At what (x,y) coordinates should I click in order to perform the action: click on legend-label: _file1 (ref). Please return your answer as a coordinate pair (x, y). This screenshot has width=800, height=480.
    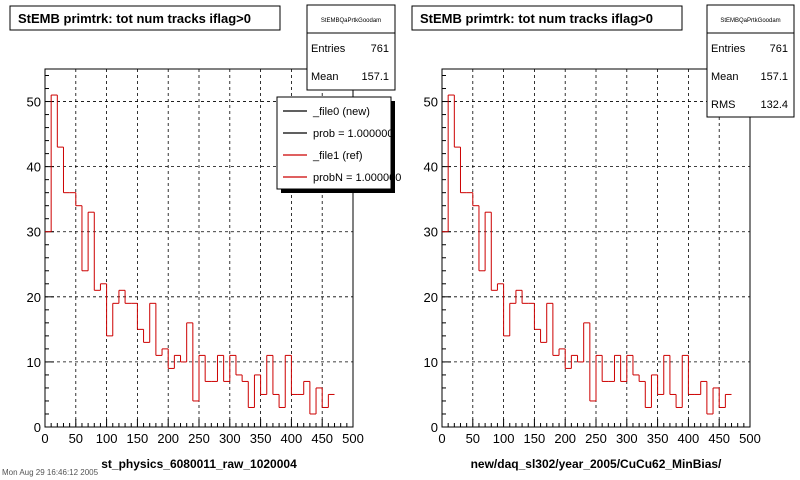
    Looking at the image, I should click on (337, 156).